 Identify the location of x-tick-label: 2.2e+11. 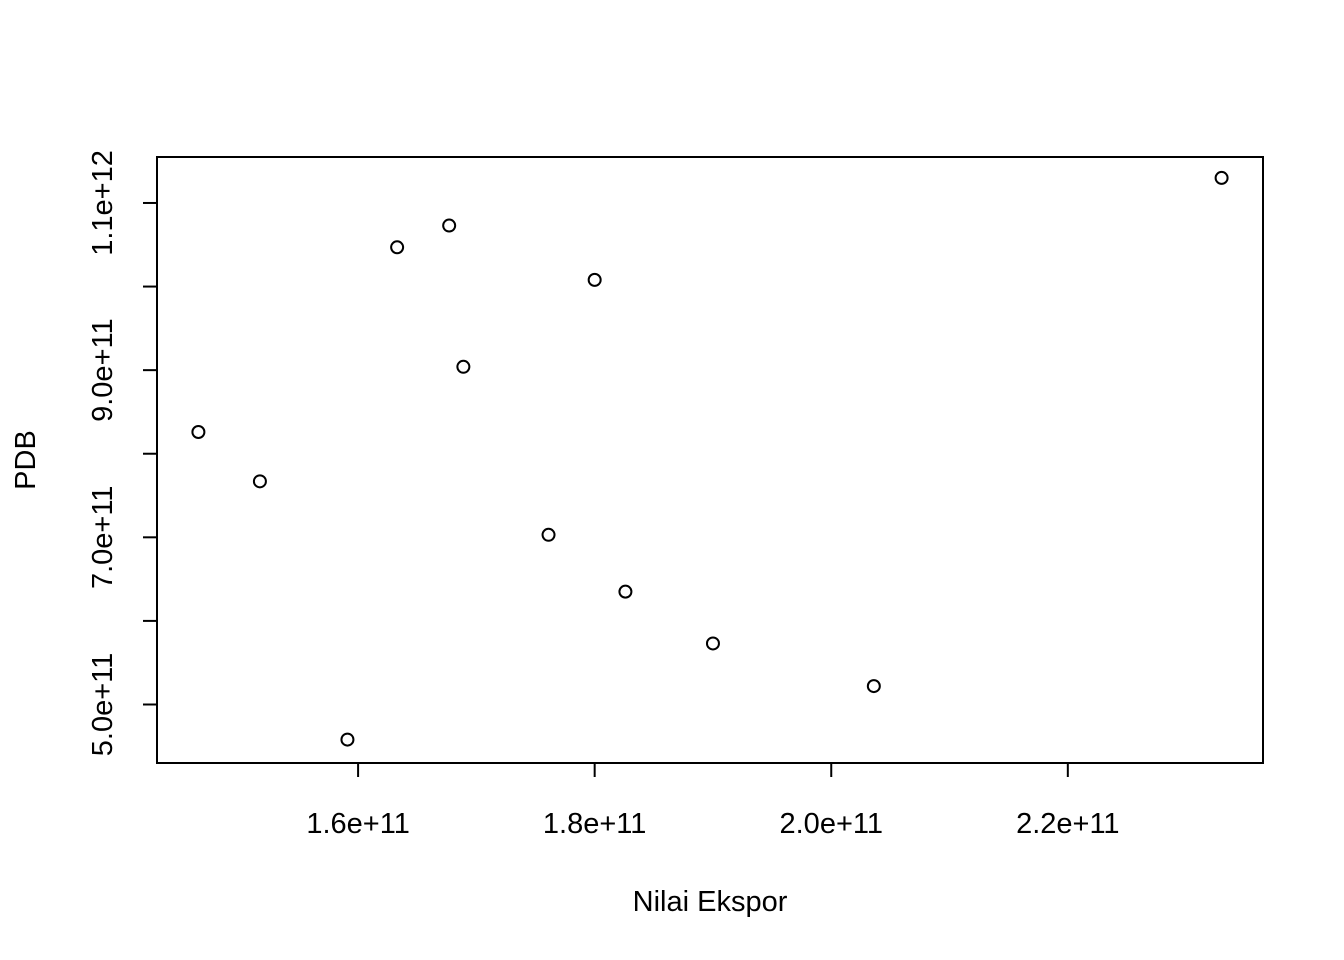
(1067, 824).